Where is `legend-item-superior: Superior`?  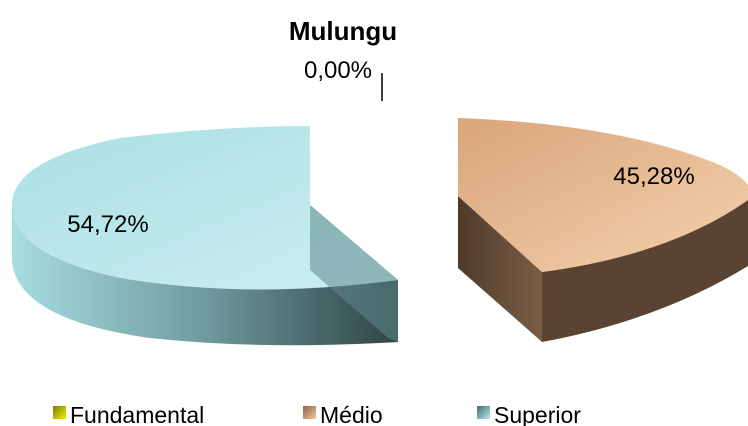
legend-item-superior: Superior is located at coordinates (529, 414).